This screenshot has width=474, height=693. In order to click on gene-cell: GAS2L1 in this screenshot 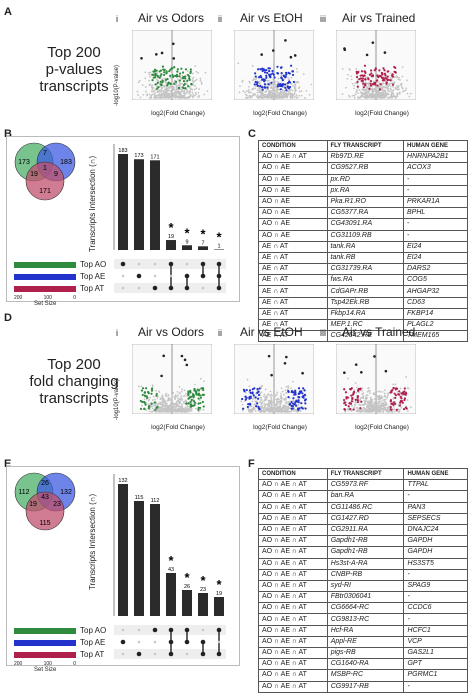, I will do `click(435, 653)`.